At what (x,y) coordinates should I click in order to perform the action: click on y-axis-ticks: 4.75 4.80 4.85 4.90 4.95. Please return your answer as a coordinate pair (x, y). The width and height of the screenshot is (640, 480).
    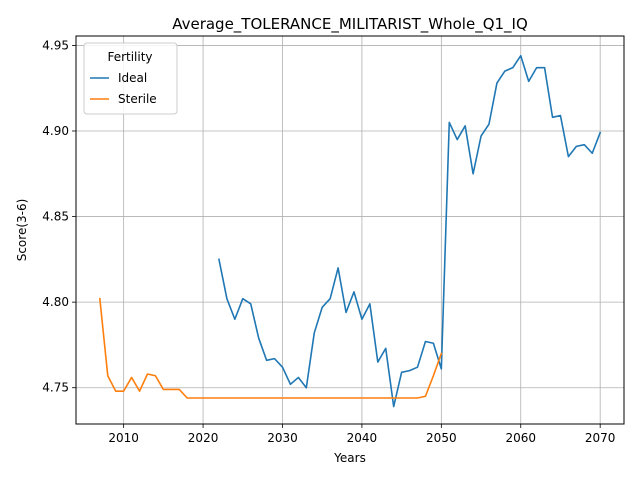
    Looking at the image, I should click on (59, 216).